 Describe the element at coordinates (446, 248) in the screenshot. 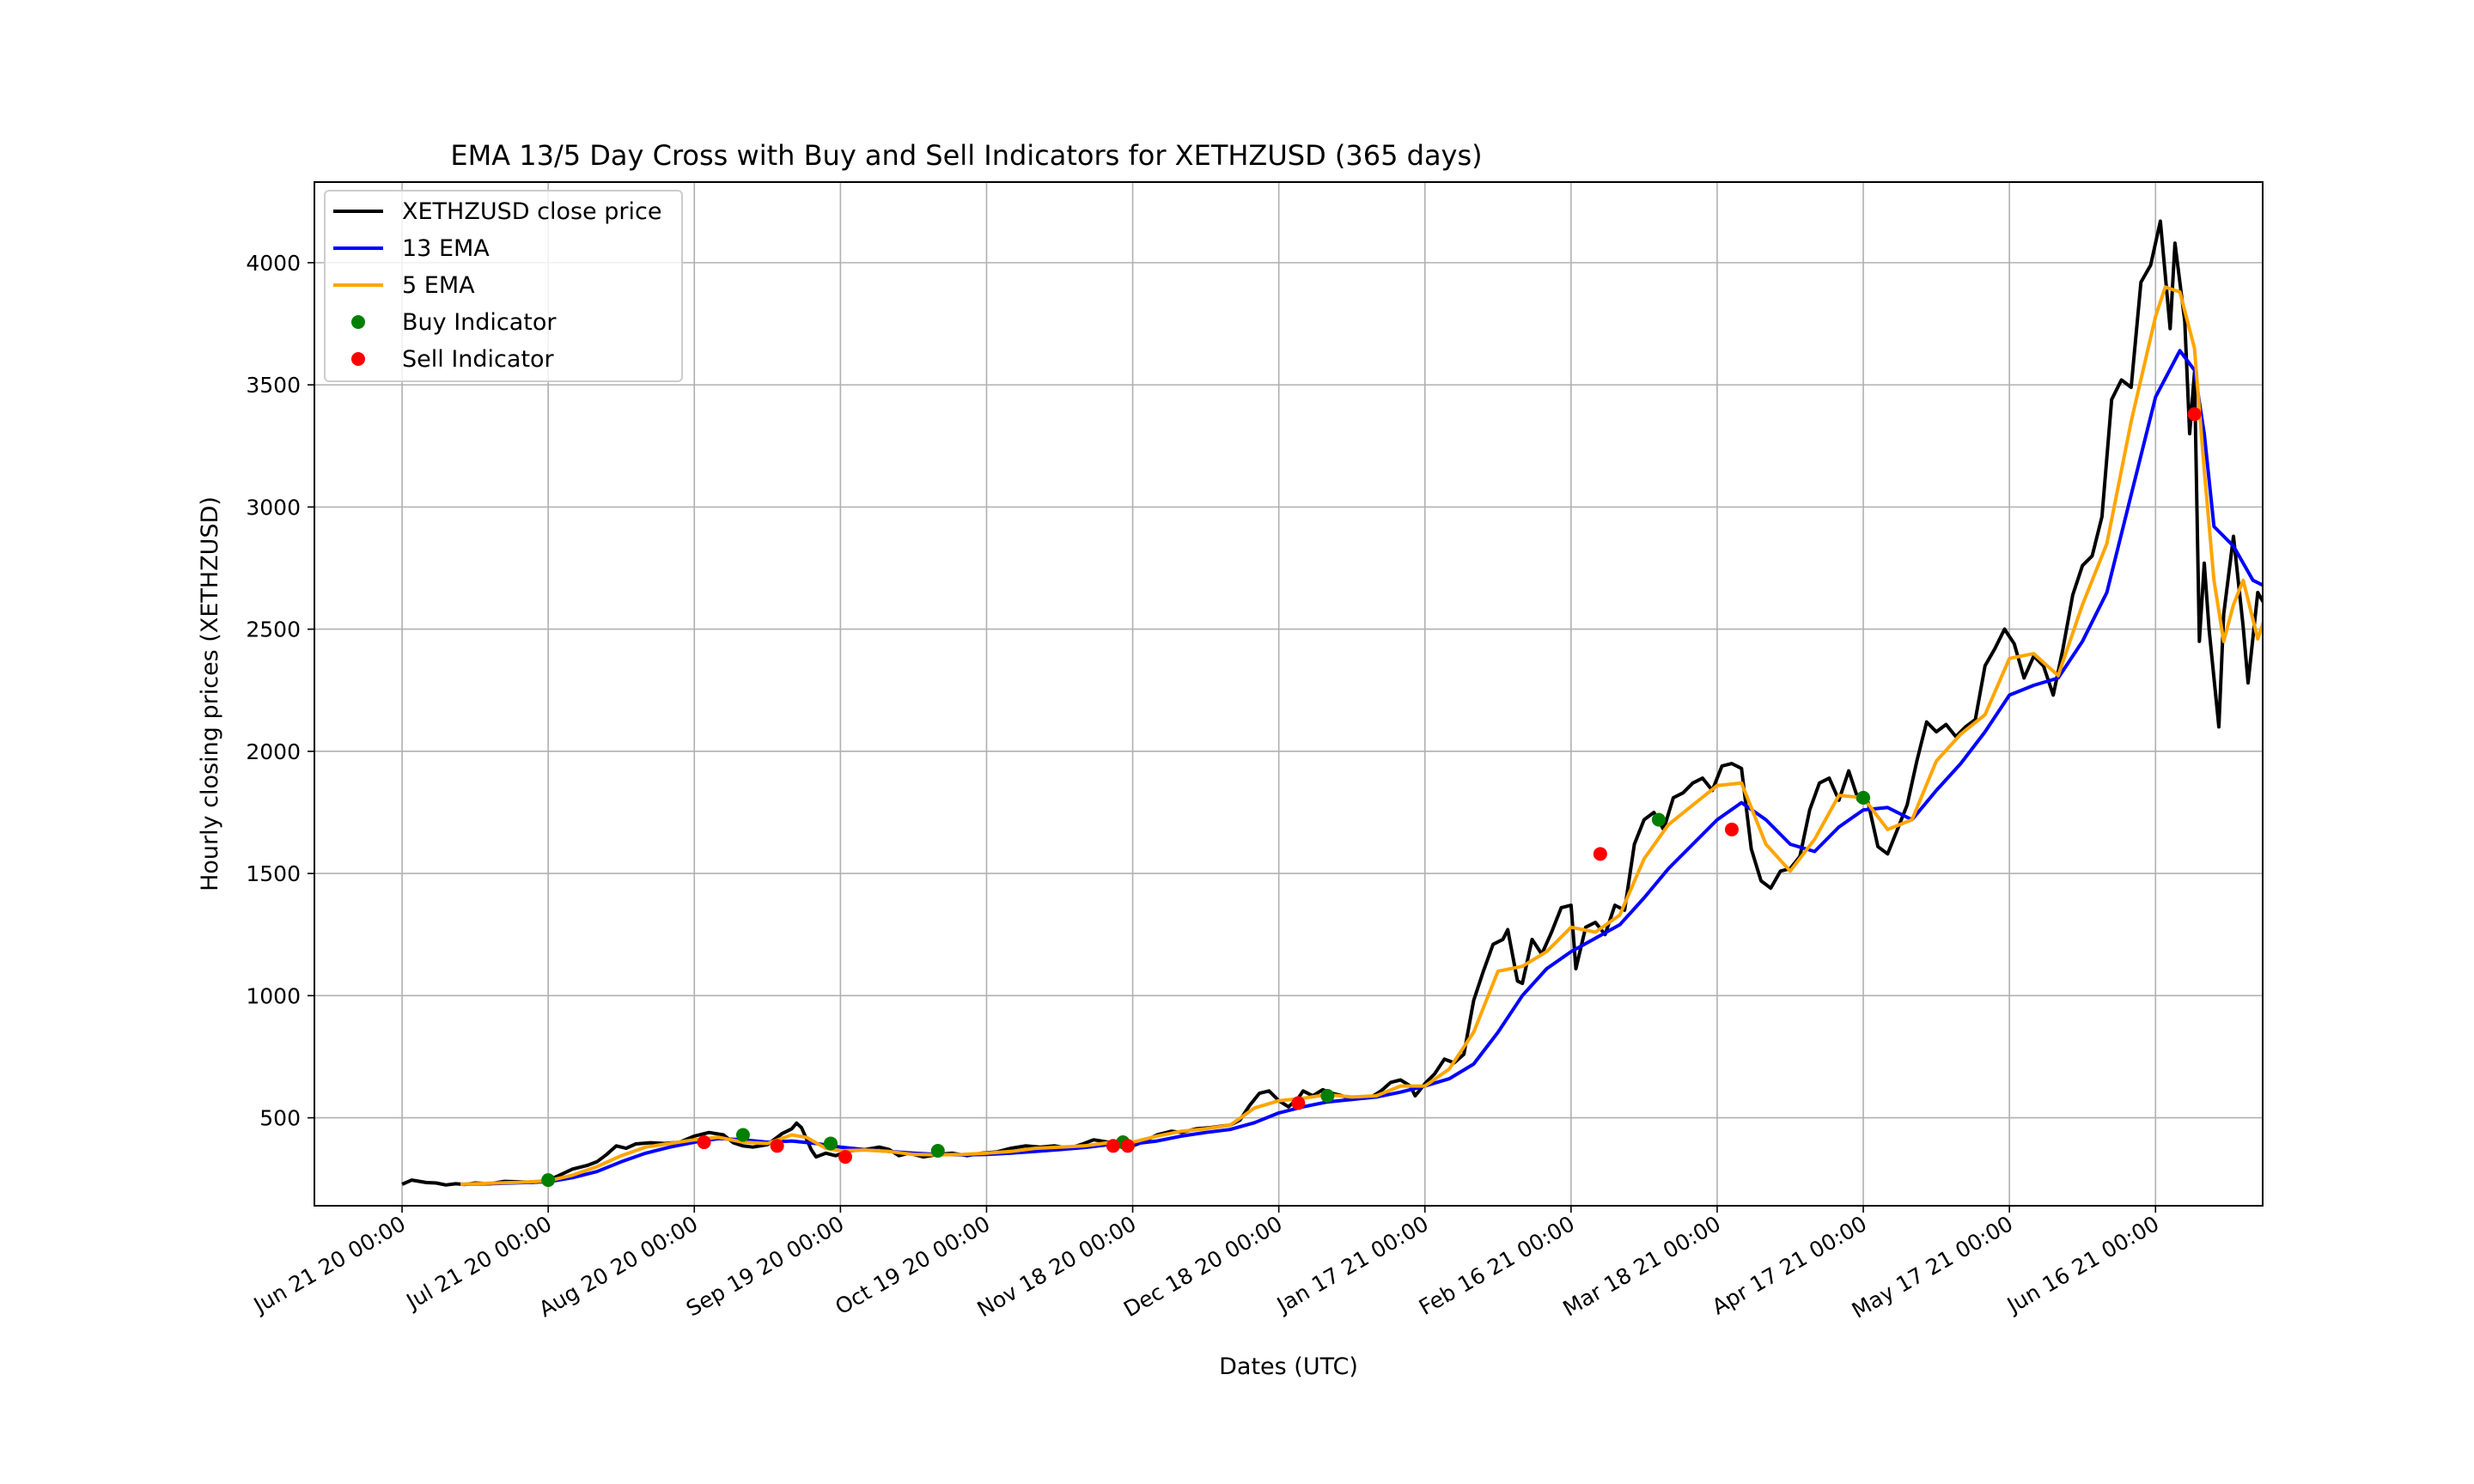

I see `legend-label-ema13: 13 EMA` at that location.